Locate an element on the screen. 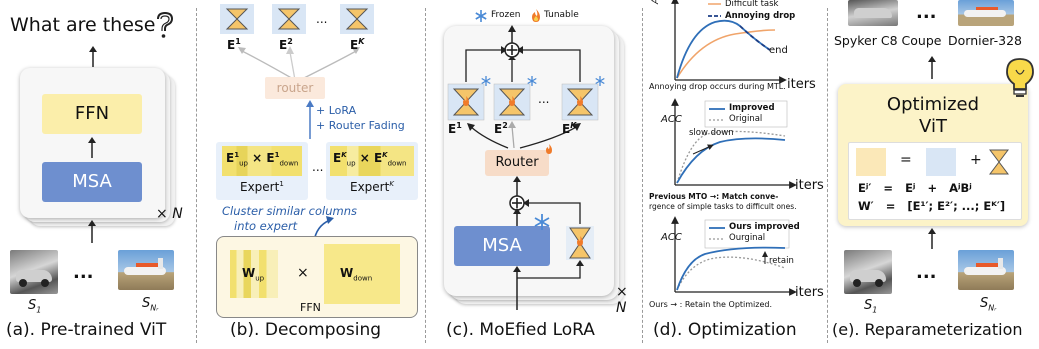 This screenshot has width=1039, height=349. times-sign: × is located at coordinates (303, 273).